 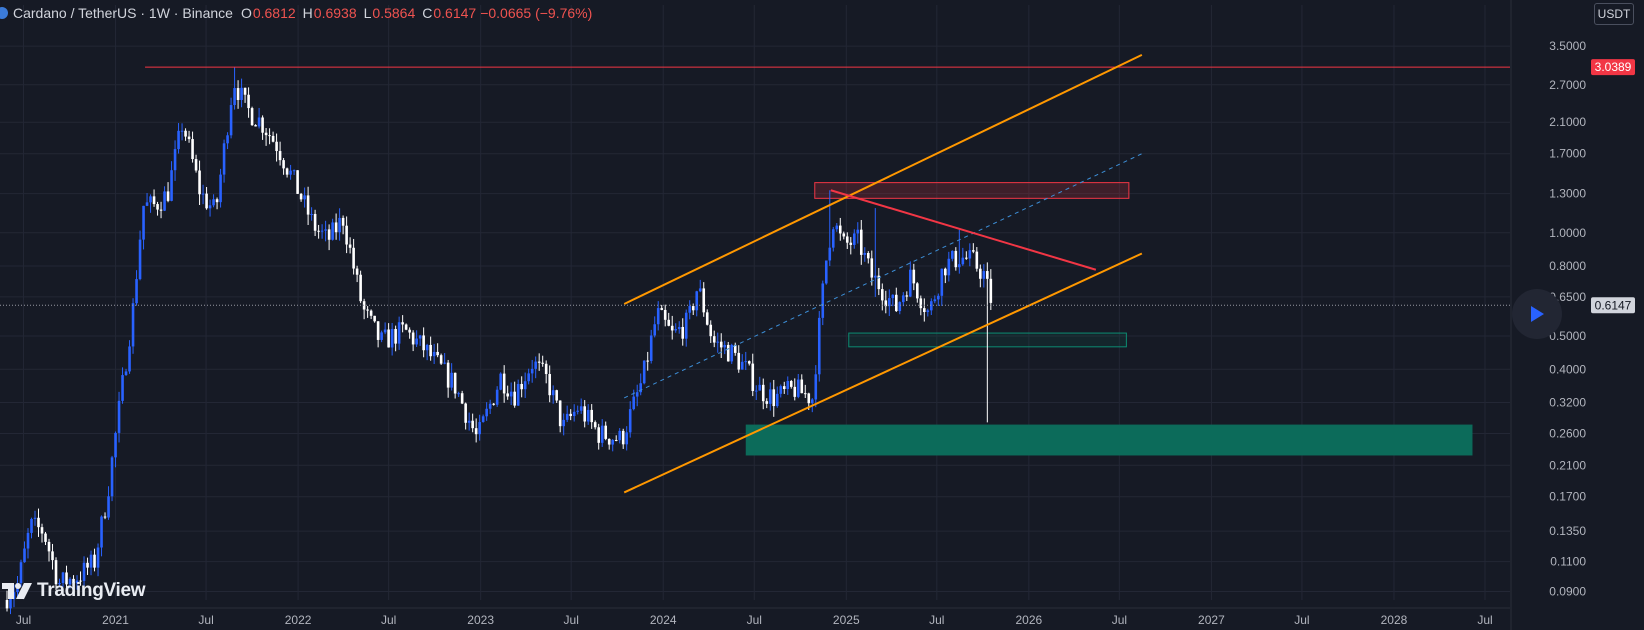 I want to click on play-button, so click(x=1537, y=314).